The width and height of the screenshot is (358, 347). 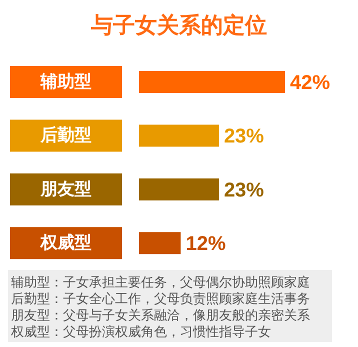 I want to click on text: 权威型：父母扮演权威角色，习惯性指导子女, so click(x=140, y=331).